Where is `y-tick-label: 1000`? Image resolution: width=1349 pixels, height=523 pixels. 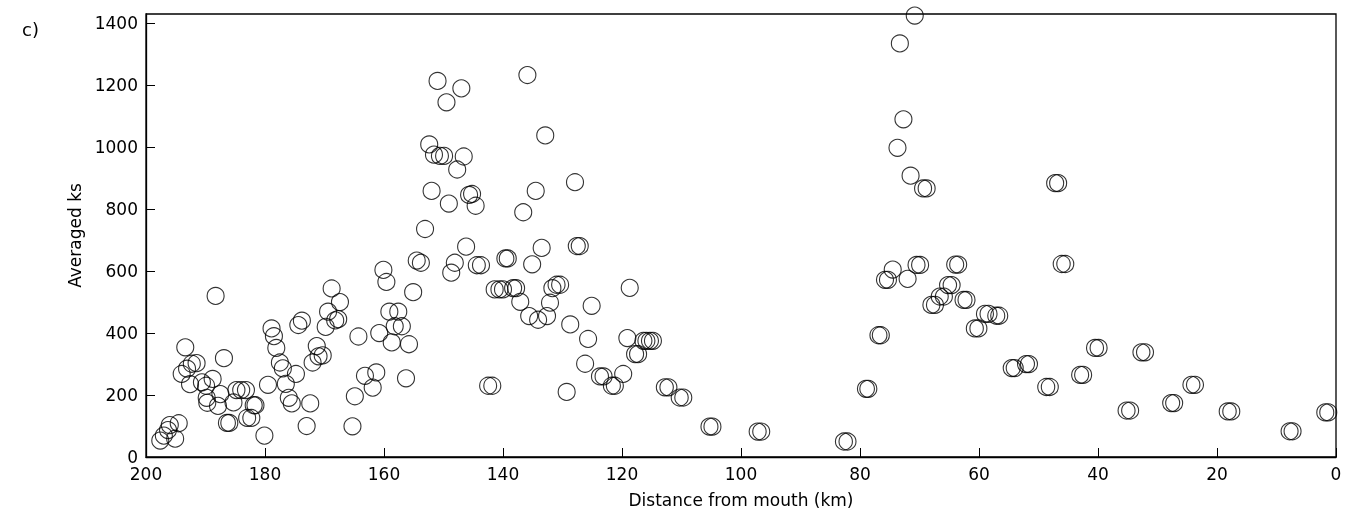 y-tick-label: 1000 is located at coordinates (116, 147).